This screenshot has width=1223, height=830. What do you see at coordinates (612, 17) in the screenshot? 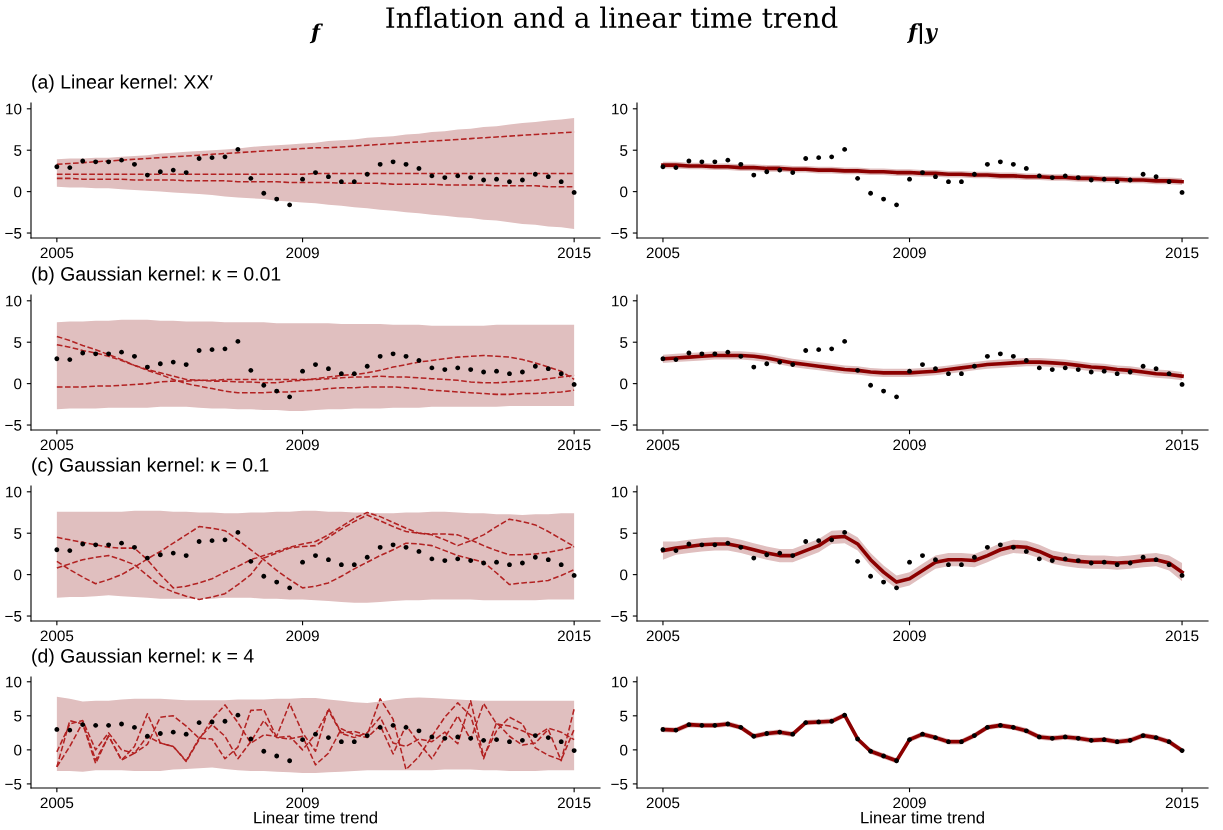
I see `text: Inflation and a linear time trend` at bounding box center [612, 17].